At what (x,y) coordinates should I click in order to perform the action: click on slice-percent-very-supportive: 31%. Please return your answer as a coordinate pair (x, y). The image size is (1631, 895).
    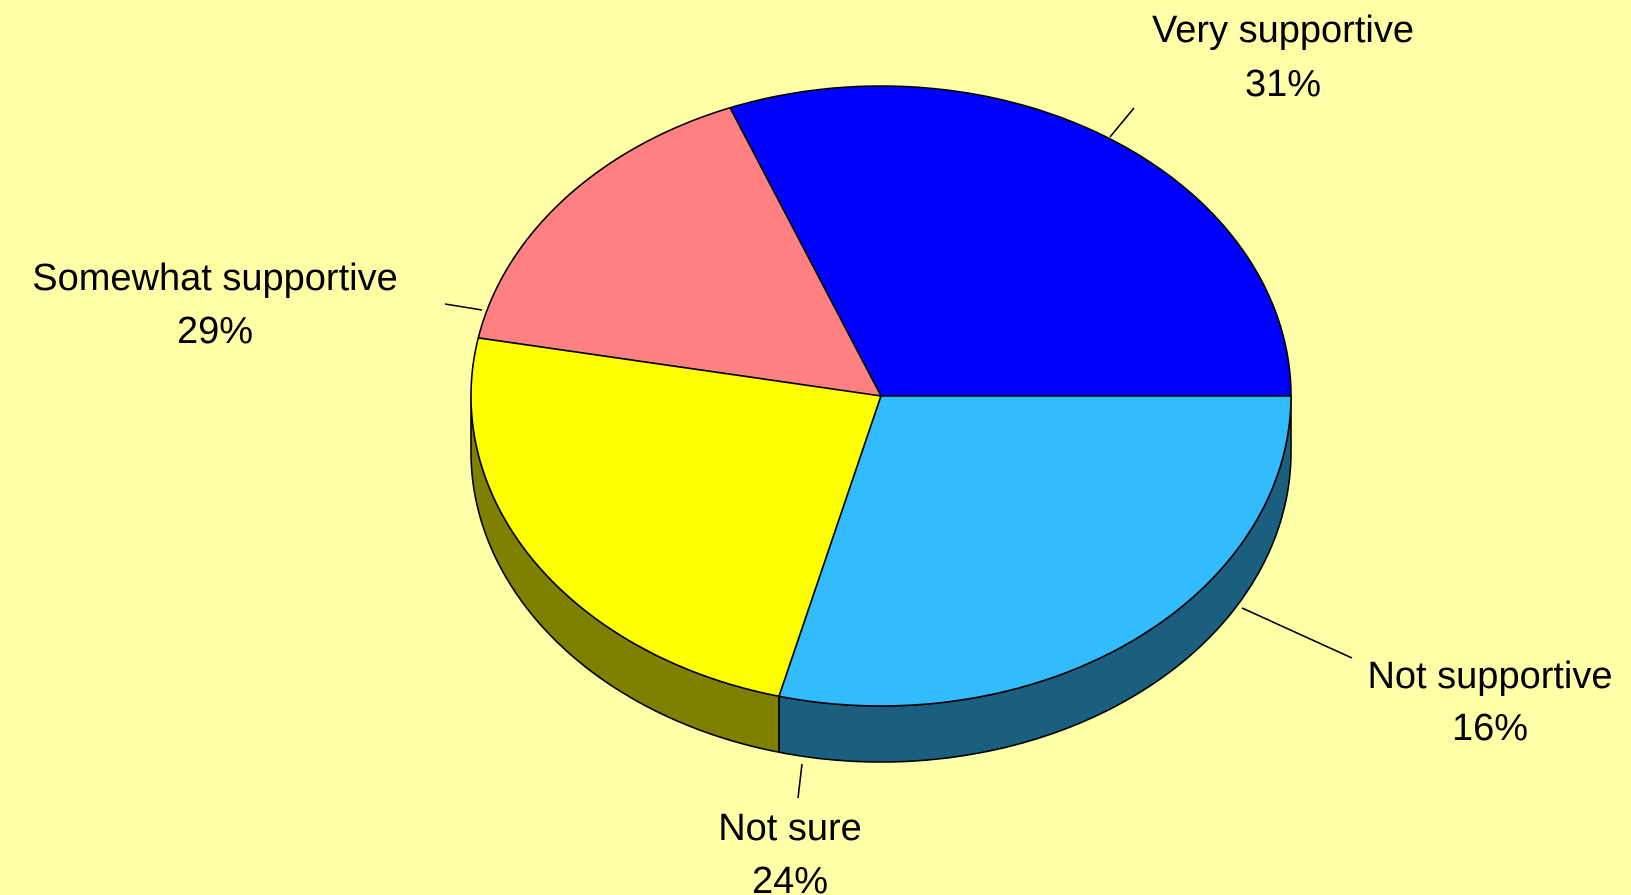
    Looking at the image, I should click on (1283, 84).